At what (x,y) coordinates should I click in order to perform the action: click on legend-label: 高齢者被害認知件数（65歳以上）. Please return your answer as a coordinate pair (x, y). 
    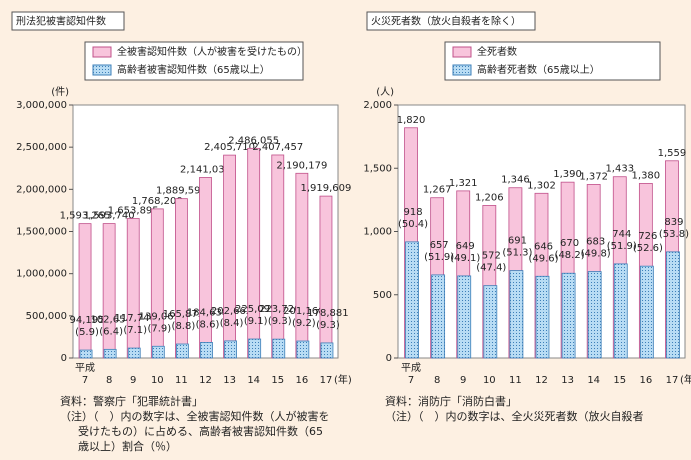
    Looking at the image, I should click on (193, 69).